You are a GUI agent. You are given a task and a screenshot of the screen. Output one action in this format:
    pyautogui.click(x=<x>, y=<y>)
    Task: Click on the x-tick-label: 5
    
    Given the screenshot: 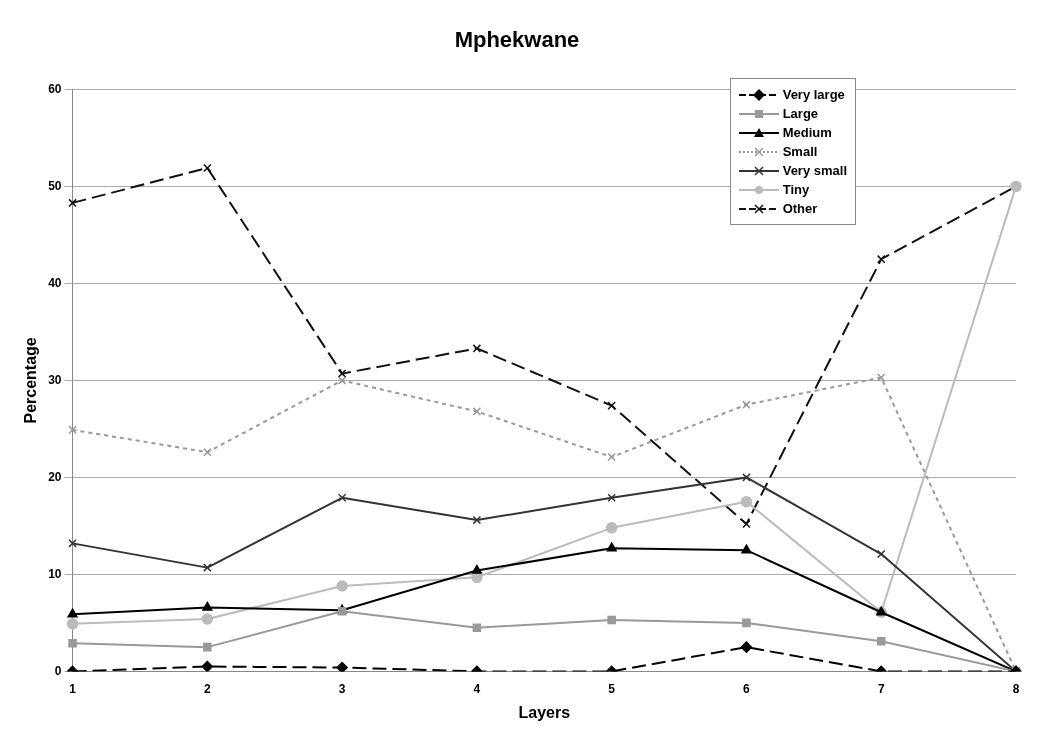 What is the action you would take?
    pyautogui.click(x=612, y=688)
    